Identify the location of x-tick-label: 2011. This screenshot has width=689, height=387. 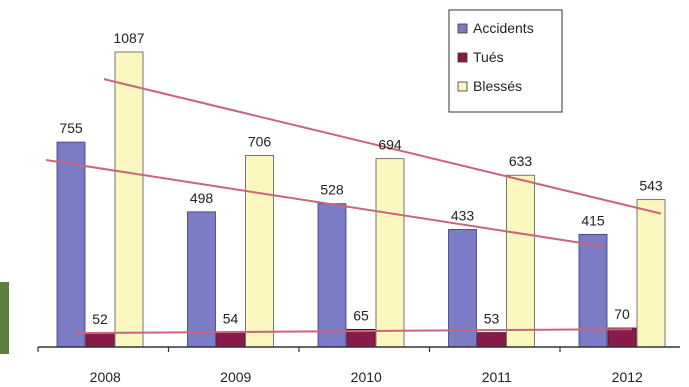
(497, 377).